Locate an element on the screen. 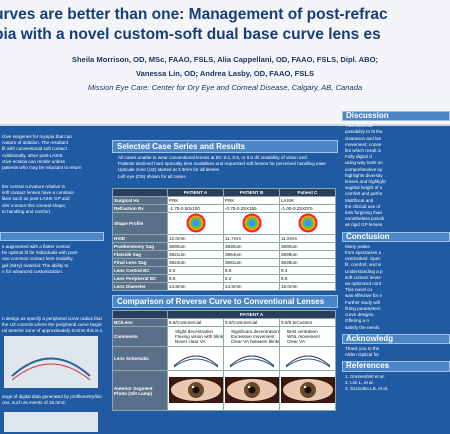  header-row: PATIENT A is located at coordinates (224, 314).